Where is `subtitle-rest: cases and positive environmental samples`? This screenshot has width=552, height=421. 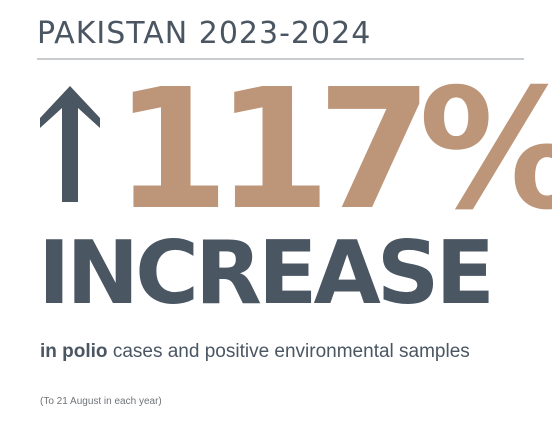
subtitle-rest: cases and positive environmental samples is located at coordinates (288, 351).